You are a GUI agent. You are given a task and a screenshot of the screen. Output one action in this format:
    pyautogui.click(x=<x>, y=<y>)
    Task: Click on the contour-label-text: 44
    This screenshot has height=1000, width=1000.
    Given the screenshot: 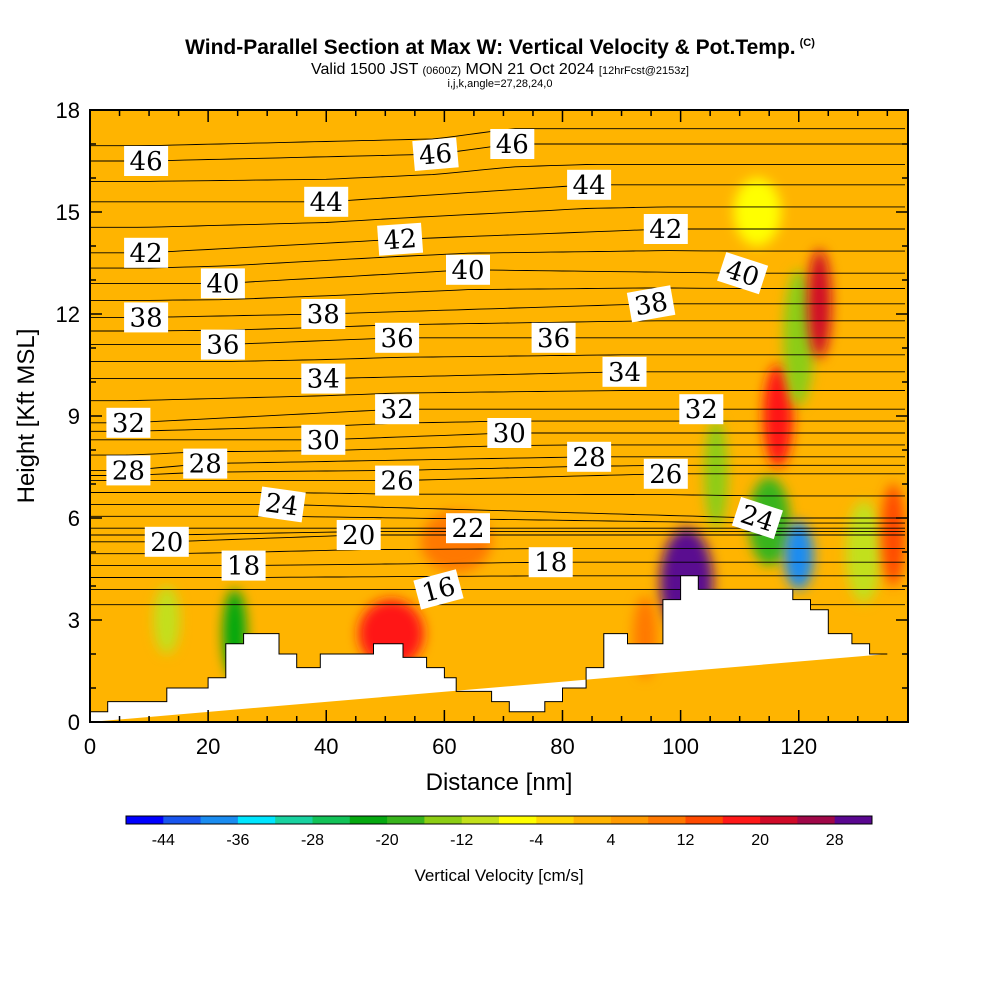 What is the action you would take?
    pyautogui.click(x=326, y=203)
    